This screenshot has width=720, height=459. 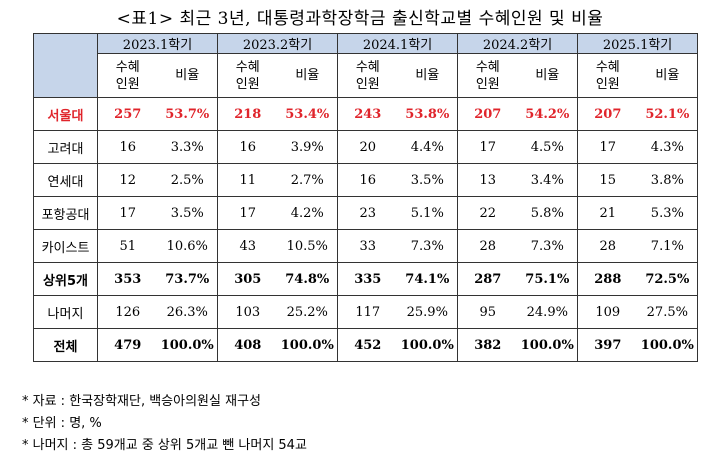 What do you see at coordinates (607, 312) in the screenshot?
I see `count-cell: 109` at bounding box center [607, 312].